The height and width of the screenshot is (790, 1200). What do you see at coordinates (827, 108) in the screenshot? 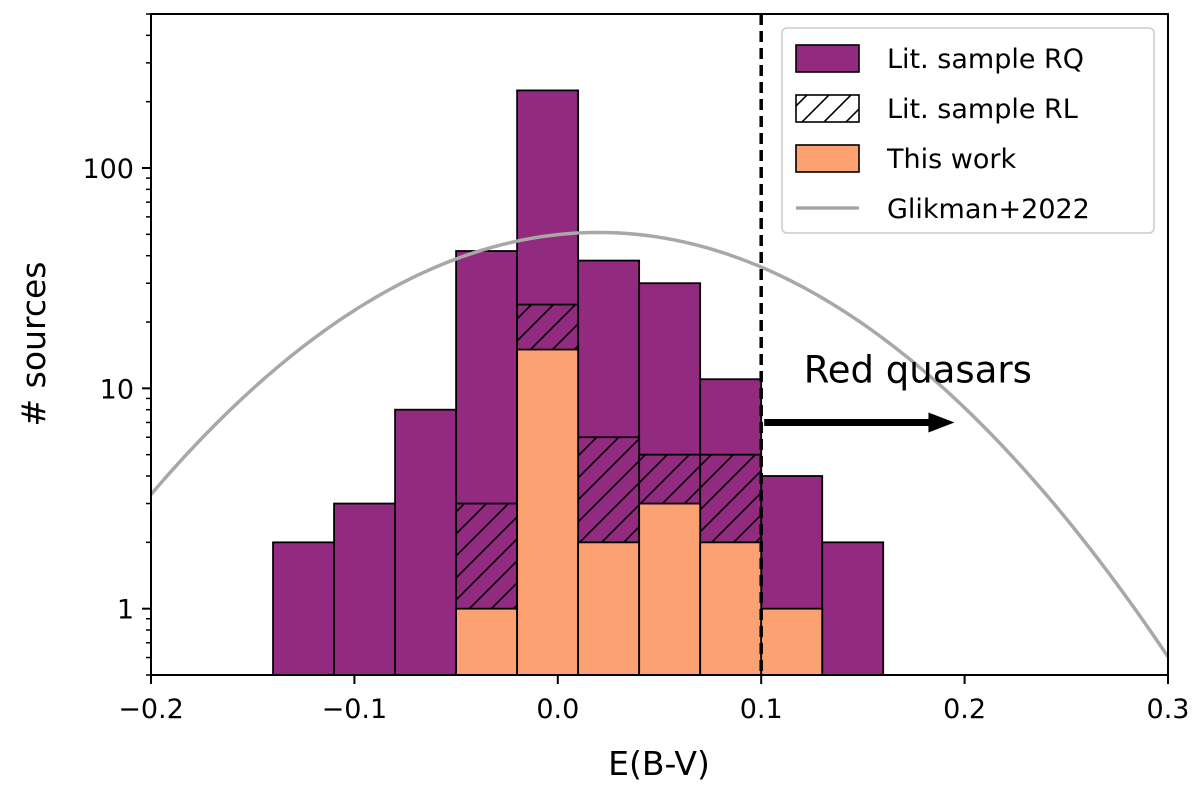
I see `legend-swatch-rl` at bounding box center [827, 108].